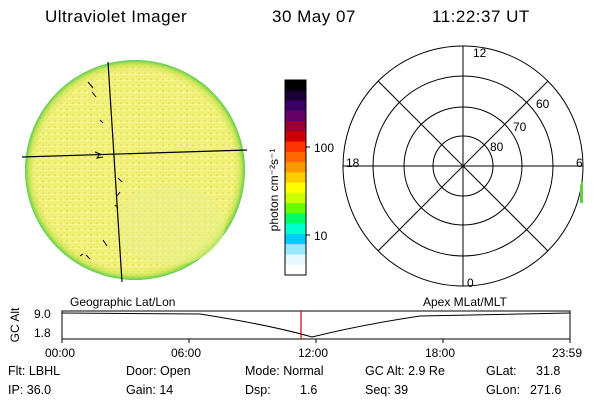 Image resolution: width=600 pixels, height=400 pixels. Describe the element at coordinates (567, 353) in the screenshot. I see `x-tick-2359: 23:59` at that location.